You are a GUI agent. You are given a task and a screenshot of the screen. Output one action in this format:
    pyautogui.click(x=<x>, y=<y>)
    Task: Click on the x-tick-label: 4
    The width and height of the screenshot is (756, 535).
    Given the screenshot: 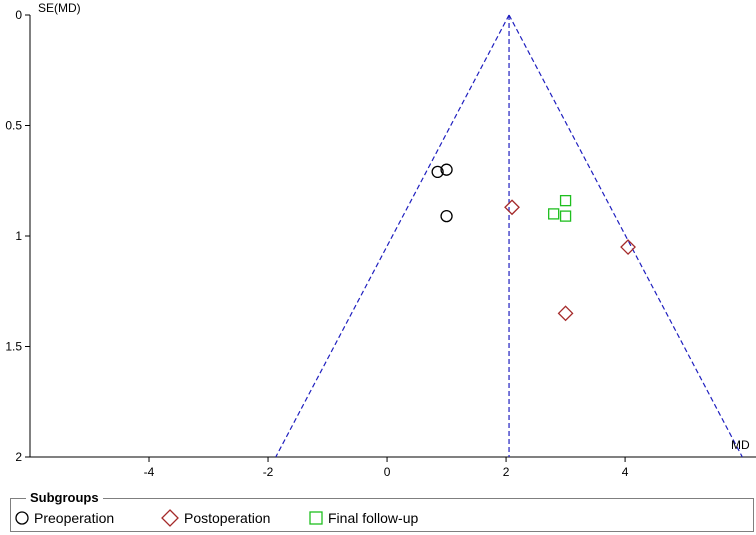 What is the action you would take?
    pyautogui.click(x=625, y=472)
    